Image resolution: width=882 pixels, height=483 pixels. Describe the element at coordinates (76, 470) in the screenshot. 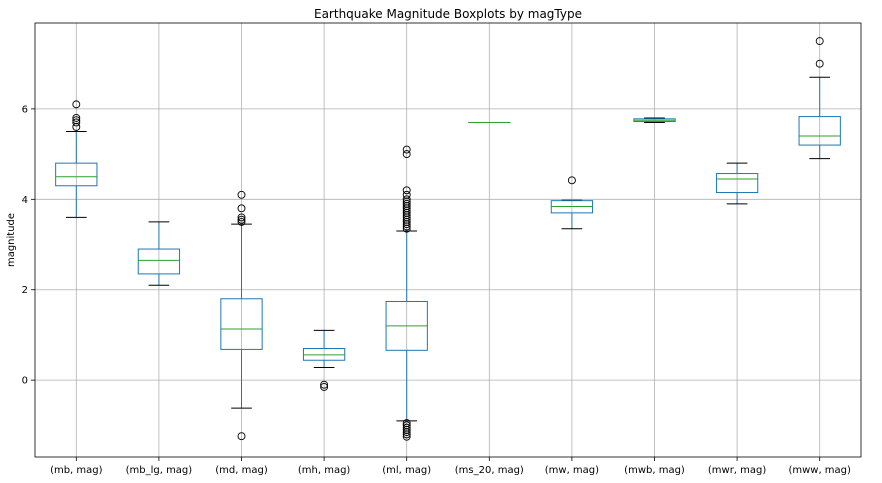

I see `x-tick-label: (mb, mag)` at that location.